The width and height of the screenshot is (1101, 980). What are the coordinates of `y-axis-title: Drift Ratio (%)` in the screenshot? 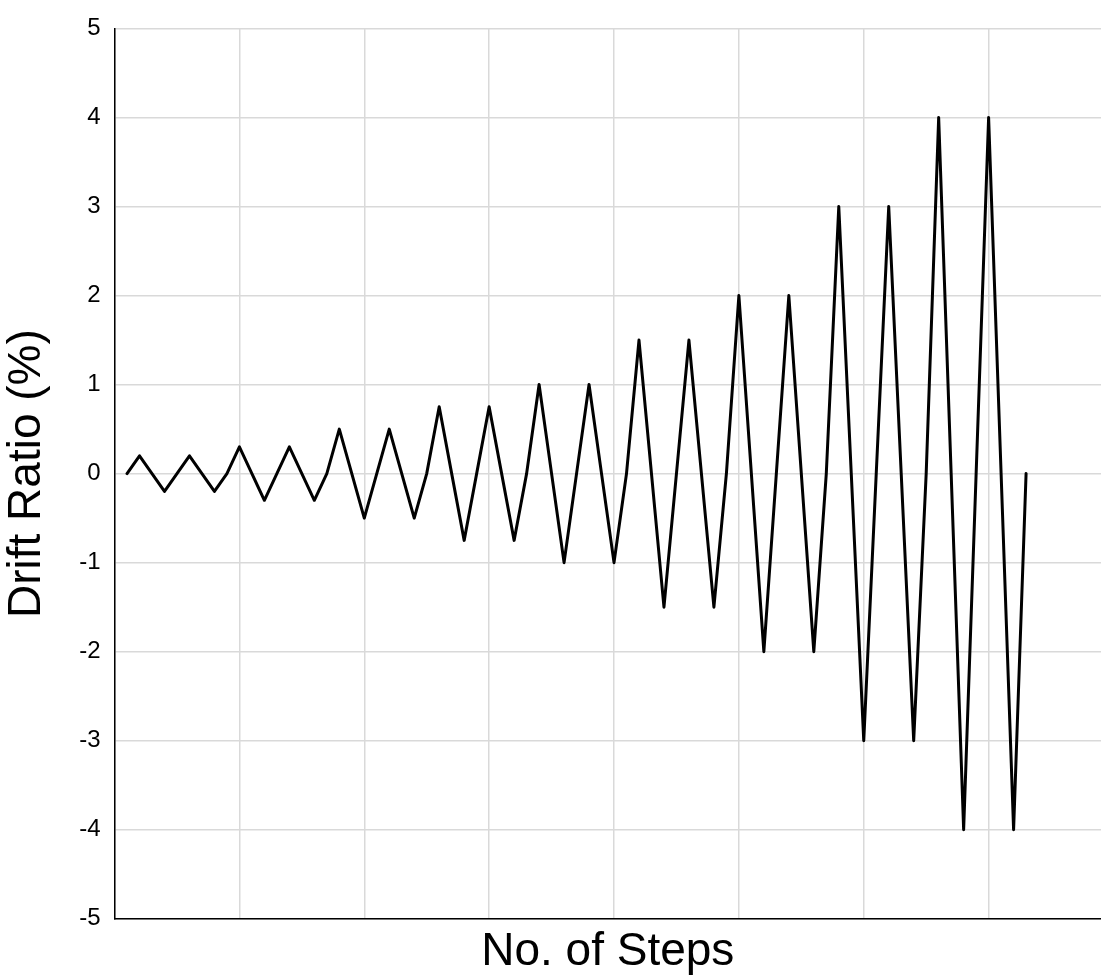 It's located at (25, 474).